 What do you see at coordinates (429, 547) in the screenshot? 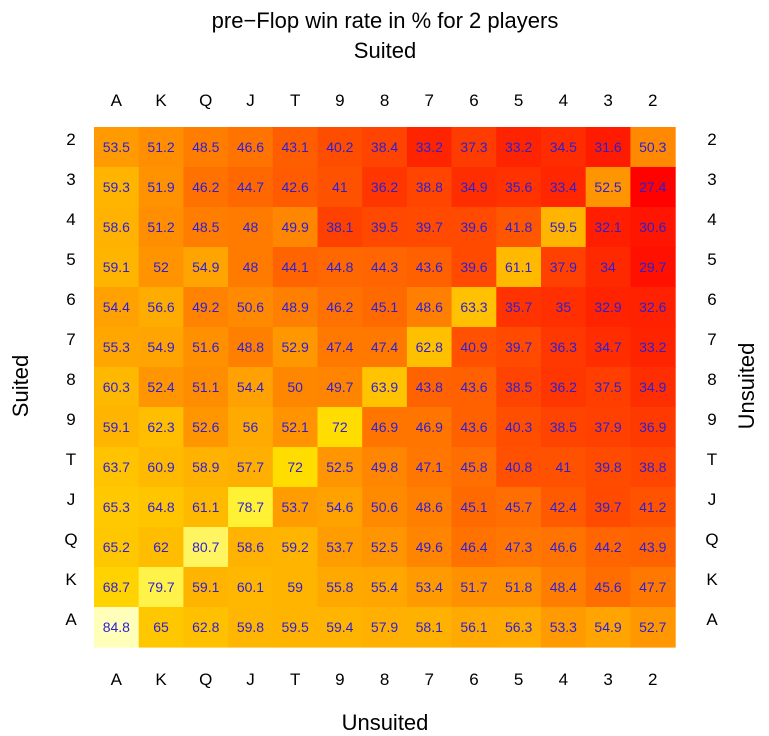
I see `cell-value-label: 49.6` at bounding box center [429, 547].